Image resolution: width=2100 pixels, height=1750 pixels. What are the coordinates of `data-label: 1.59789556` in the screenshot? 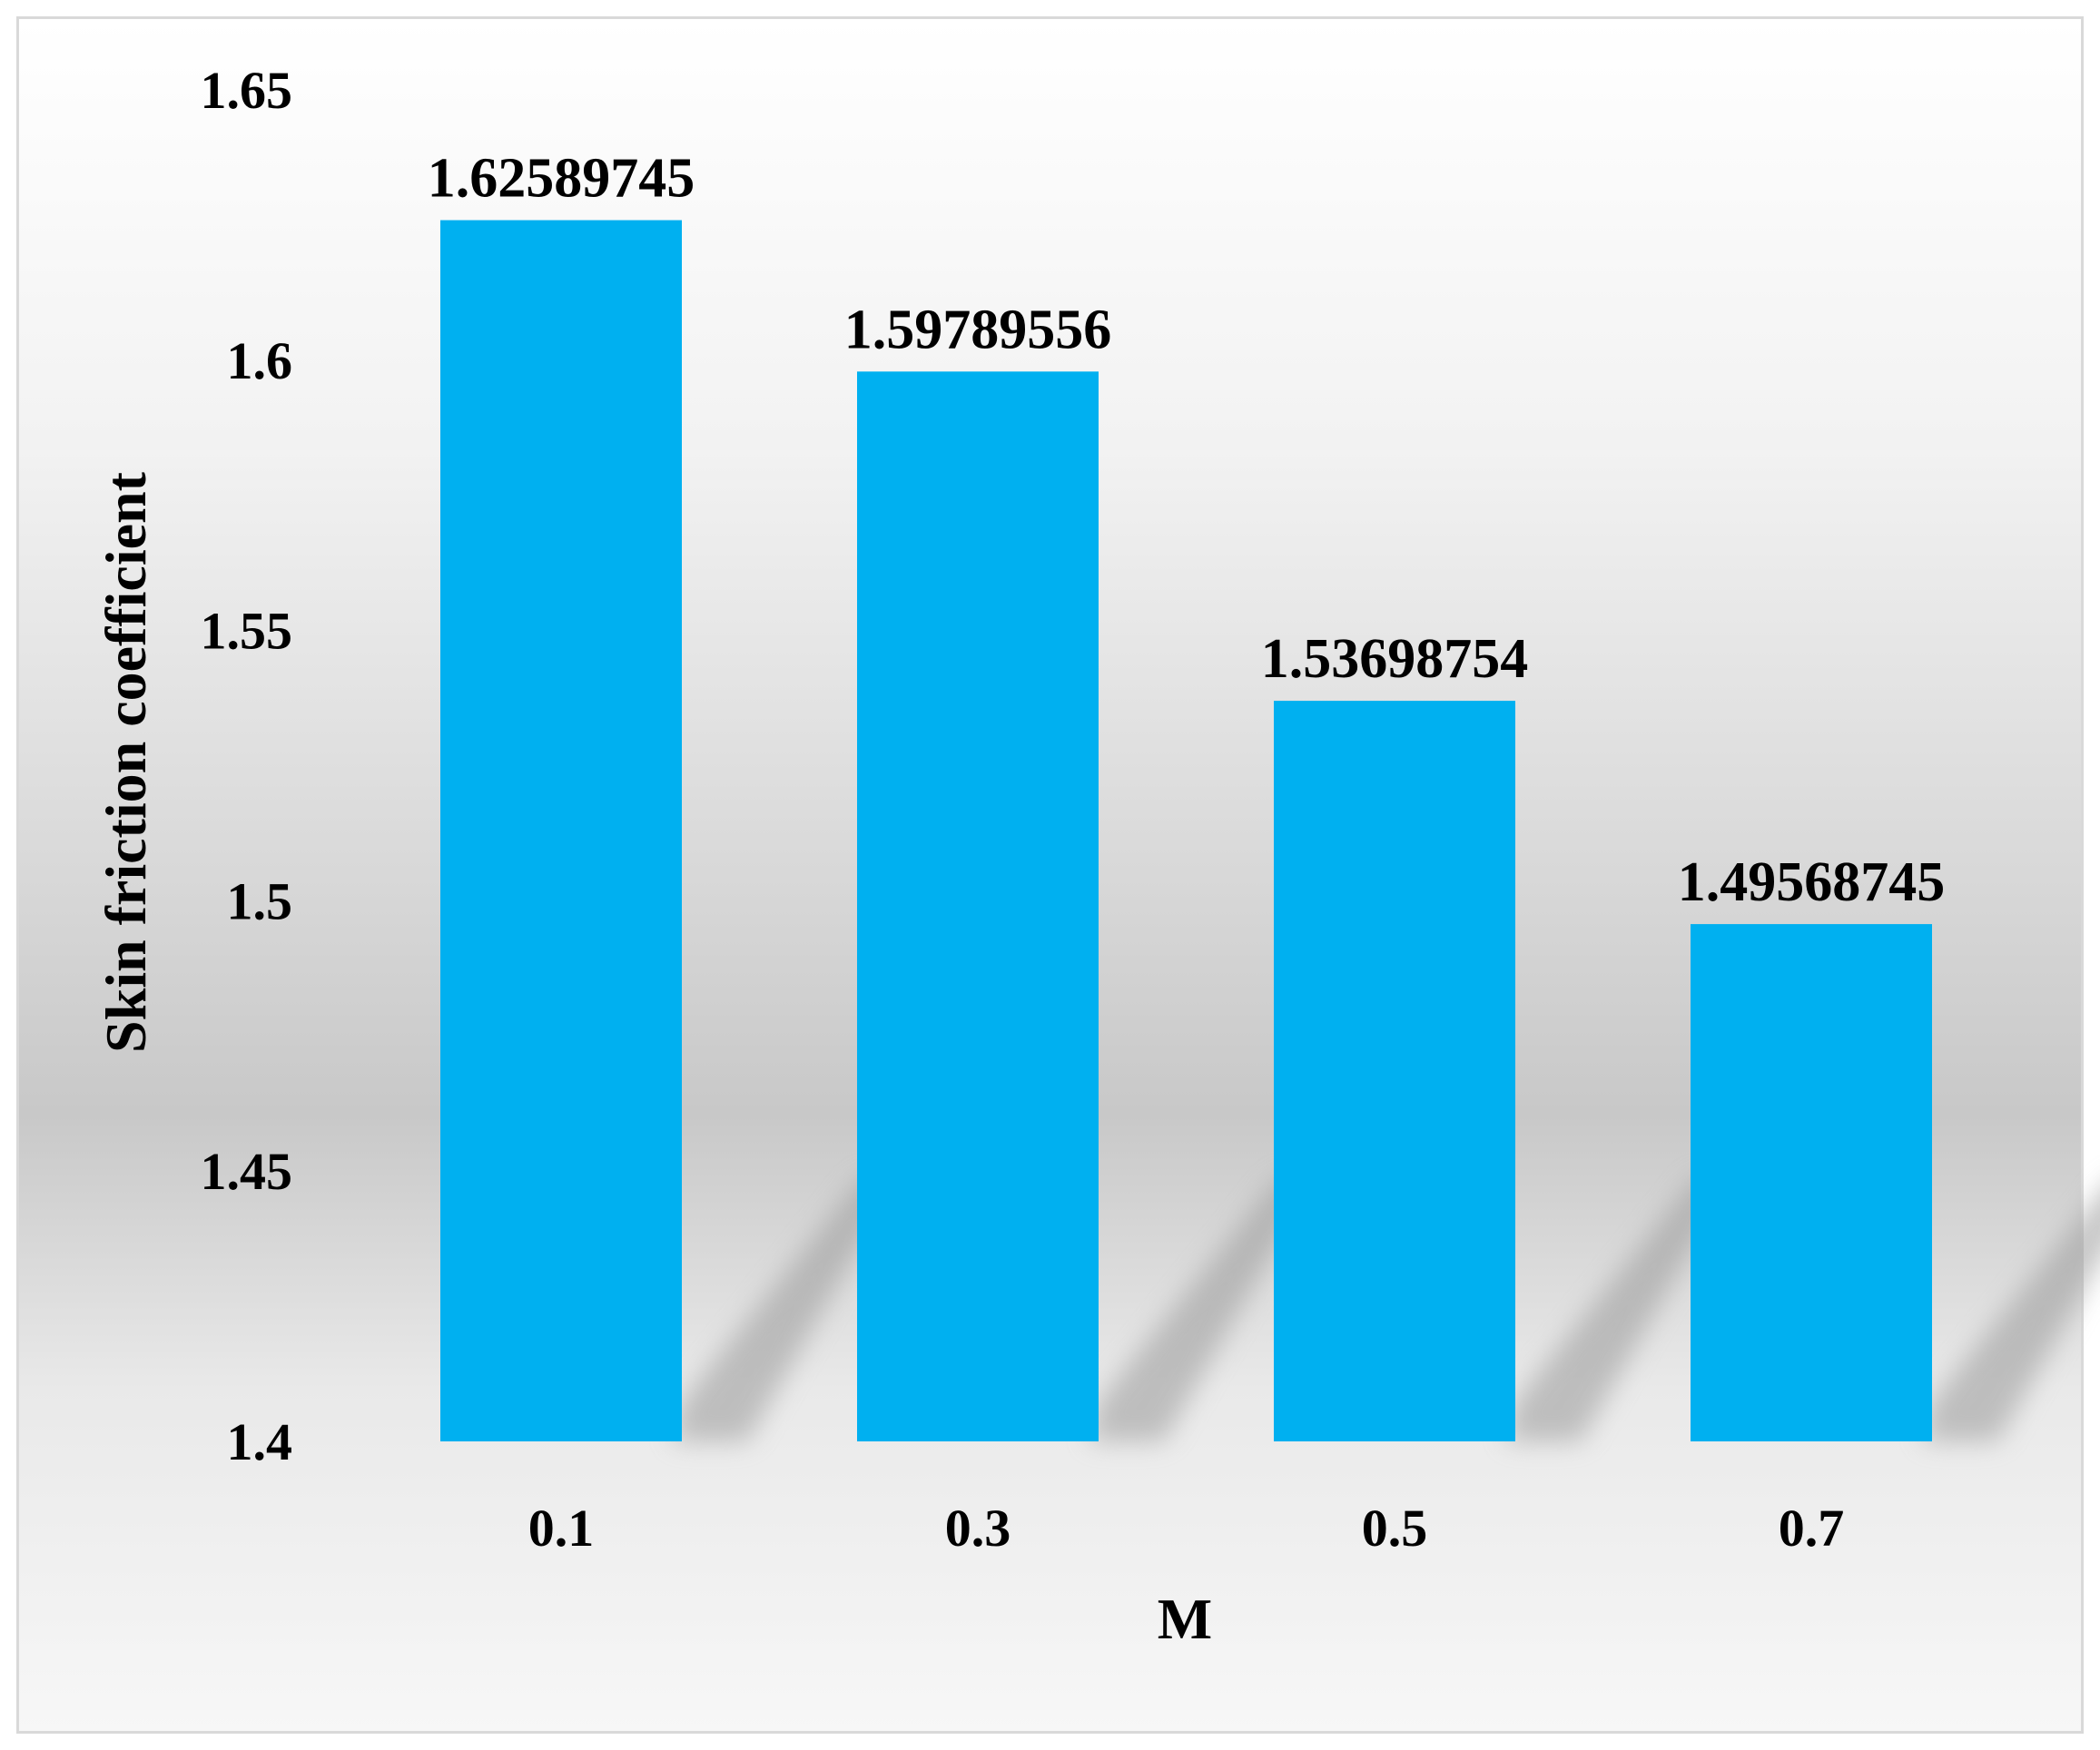 It's located at (978, 329).